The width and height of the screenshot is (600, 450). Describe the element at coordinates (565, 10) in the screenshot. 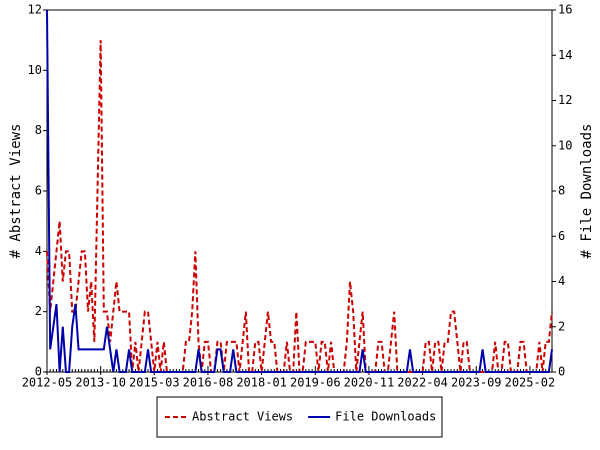

I see `y2-tick-label: 16` at that location.